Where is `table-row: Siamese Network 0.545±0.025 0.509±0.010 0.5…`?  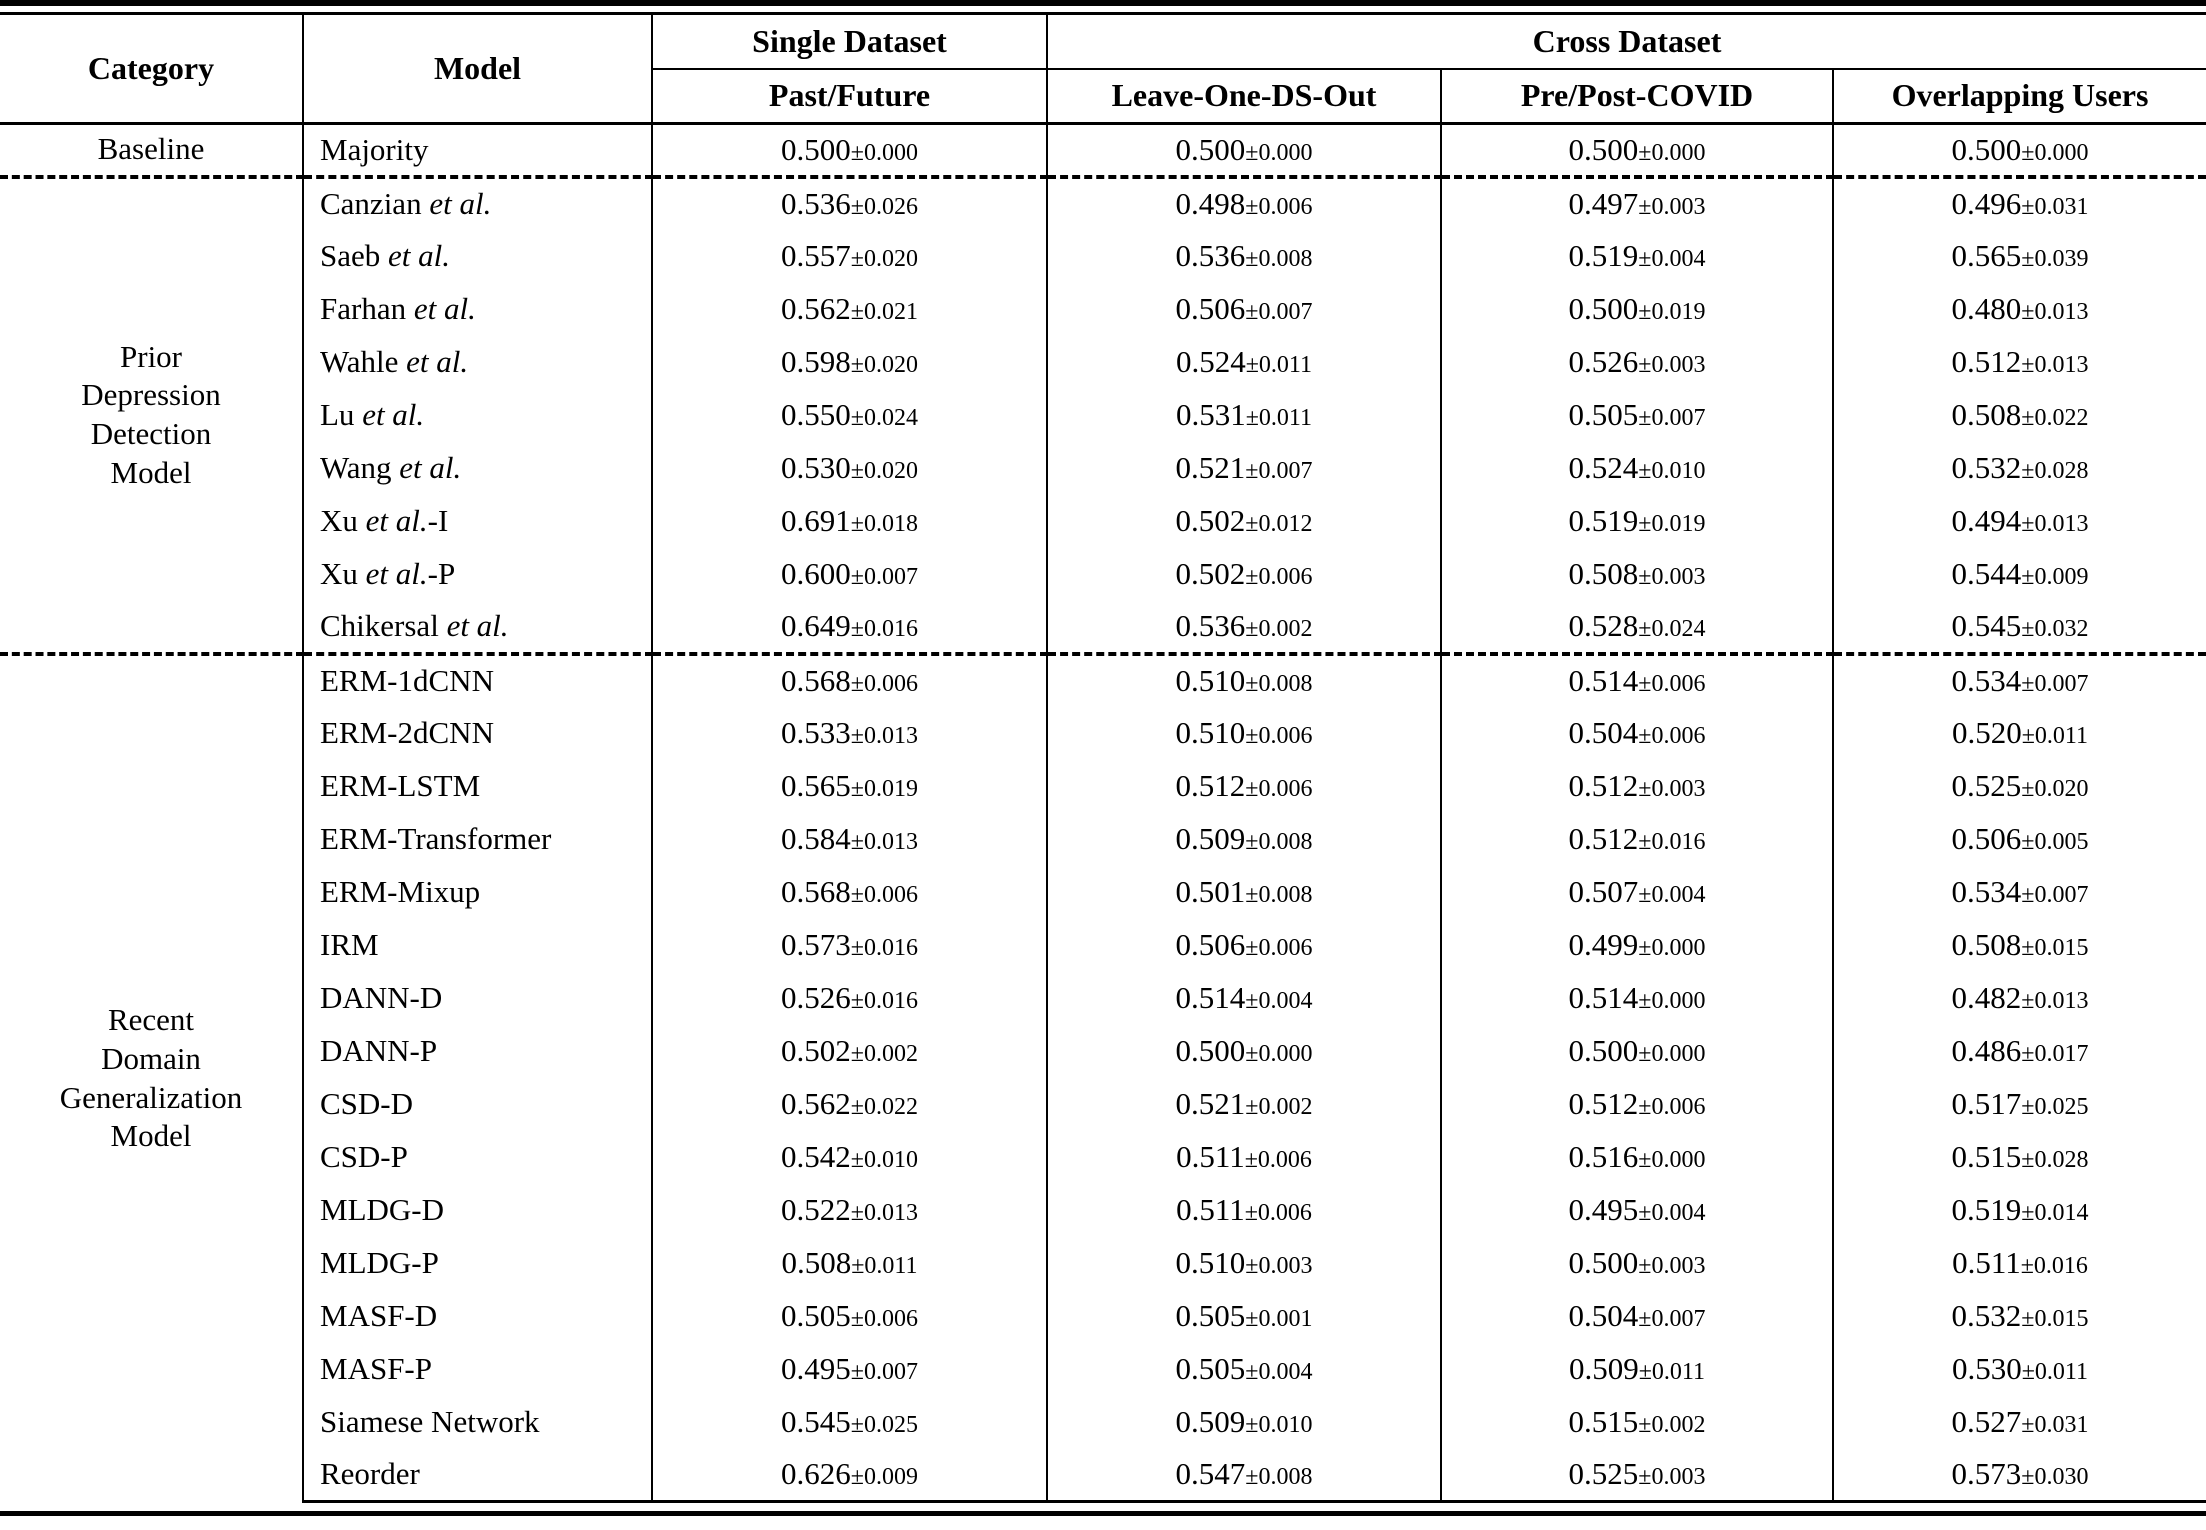 table-row: Siamese Network 0.545±0.025 0.509±0.010 0.5… is located at coordinates (1103, 1422).